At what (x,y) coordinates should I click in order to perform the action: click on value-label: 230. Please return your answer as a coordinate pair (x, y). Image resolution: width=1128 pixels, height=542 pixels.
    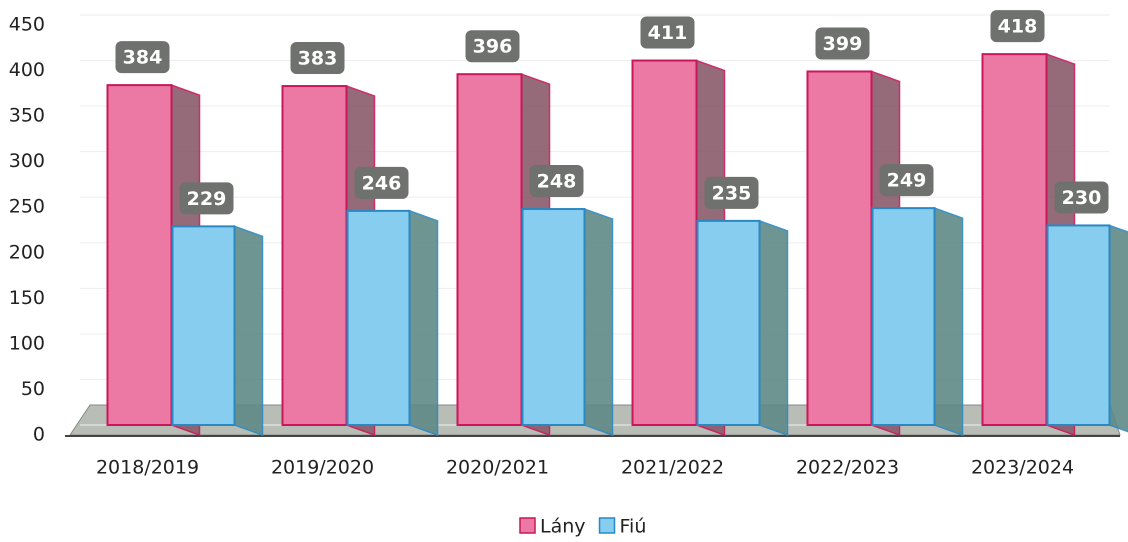
    Looking at the image, I should click on (1082, 198).